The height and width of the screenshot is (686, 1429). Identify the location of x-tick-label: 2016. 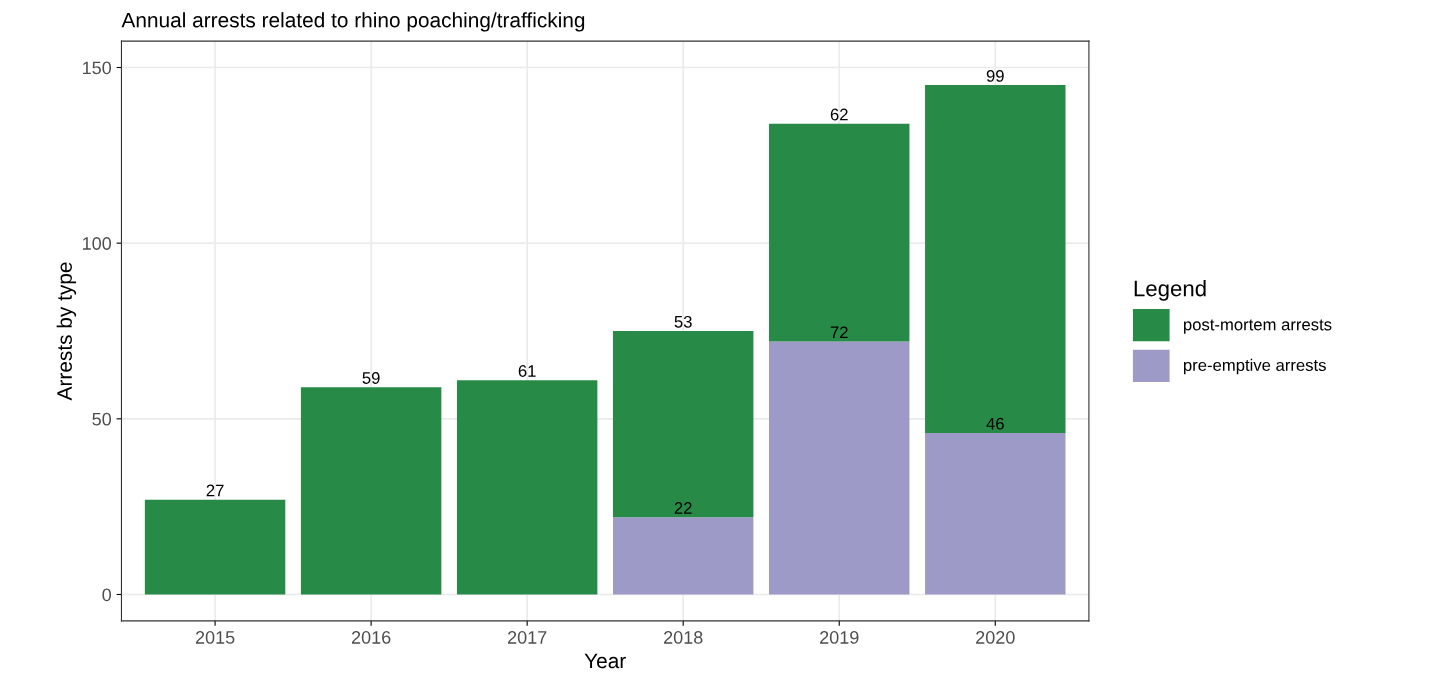
(371, 637).